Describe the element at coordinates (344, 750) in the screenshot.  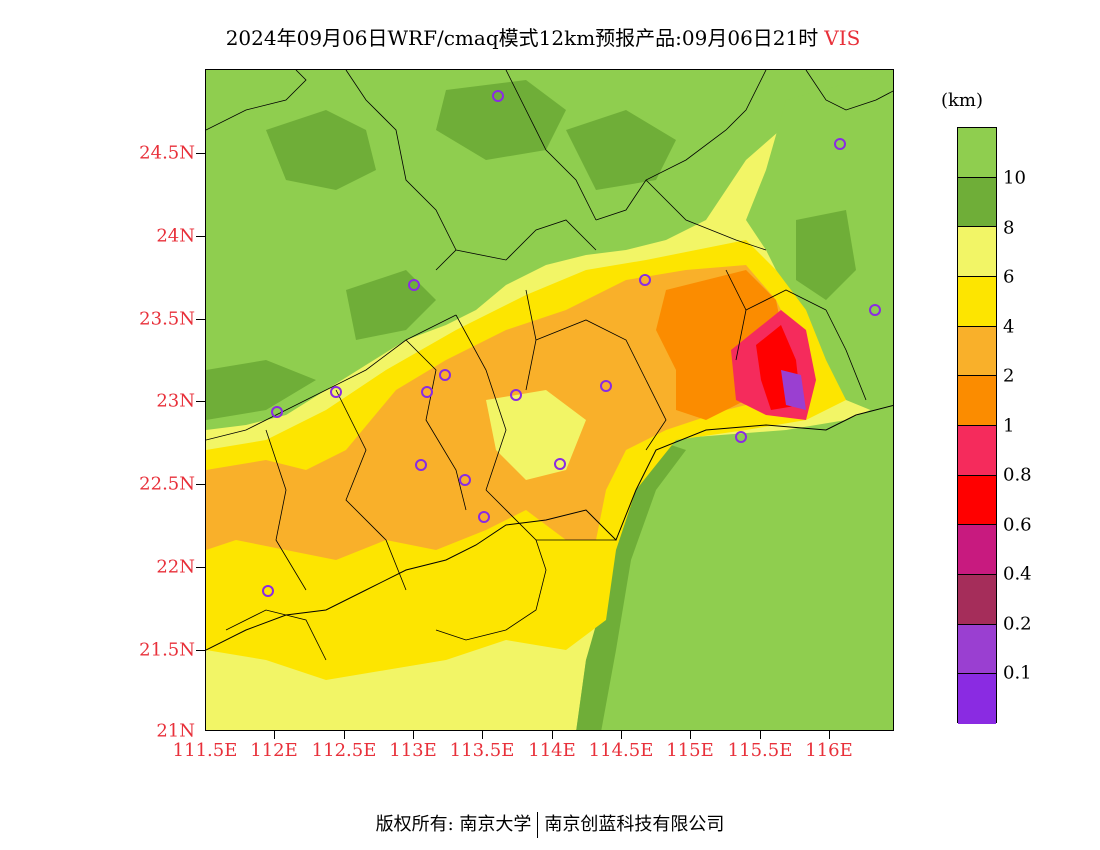
I see `lon-label: 112.5E` at that location.